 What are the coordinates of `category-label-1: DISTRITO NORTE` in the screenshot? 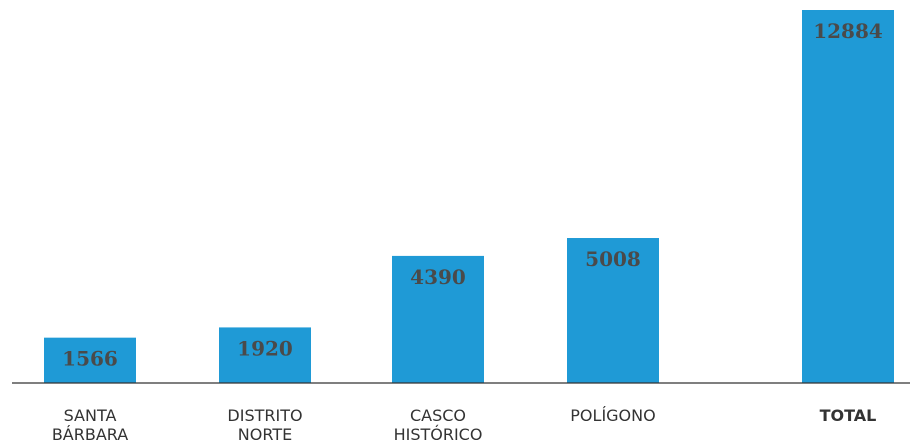 It's located at (264, 425).